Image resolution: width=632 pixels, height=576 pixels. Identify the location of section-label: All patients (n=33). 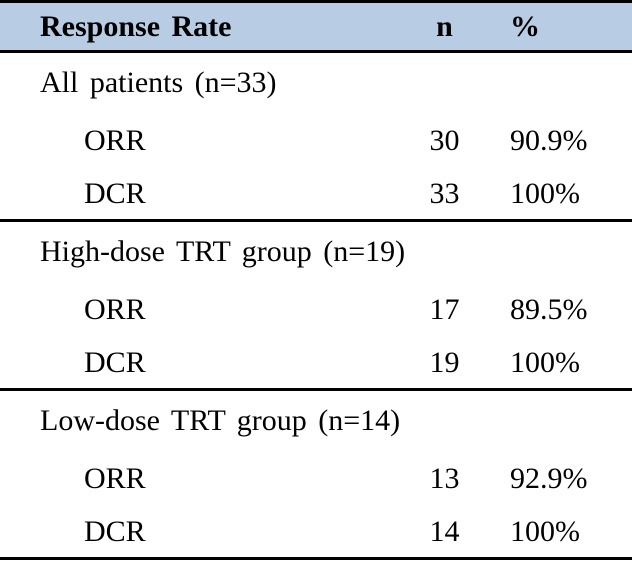
(158, 82).